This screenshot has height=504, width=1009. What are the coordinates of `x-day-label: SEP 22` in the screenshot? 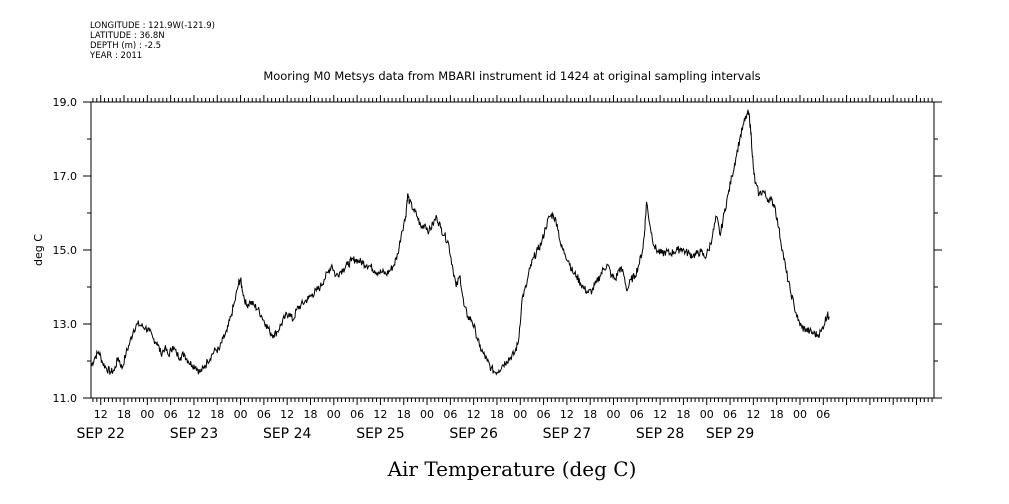 It's located at (100, 434).